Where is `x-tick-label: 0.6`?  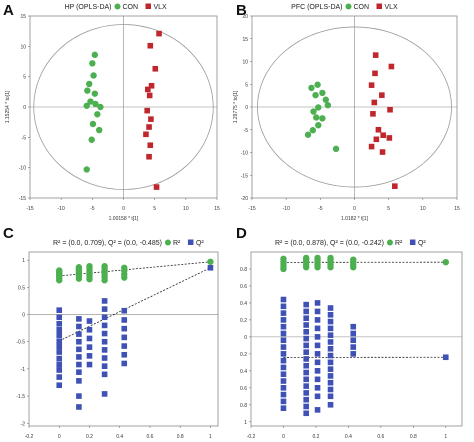 x-tick-label: 0.6 is located at coordinates (149, 437).